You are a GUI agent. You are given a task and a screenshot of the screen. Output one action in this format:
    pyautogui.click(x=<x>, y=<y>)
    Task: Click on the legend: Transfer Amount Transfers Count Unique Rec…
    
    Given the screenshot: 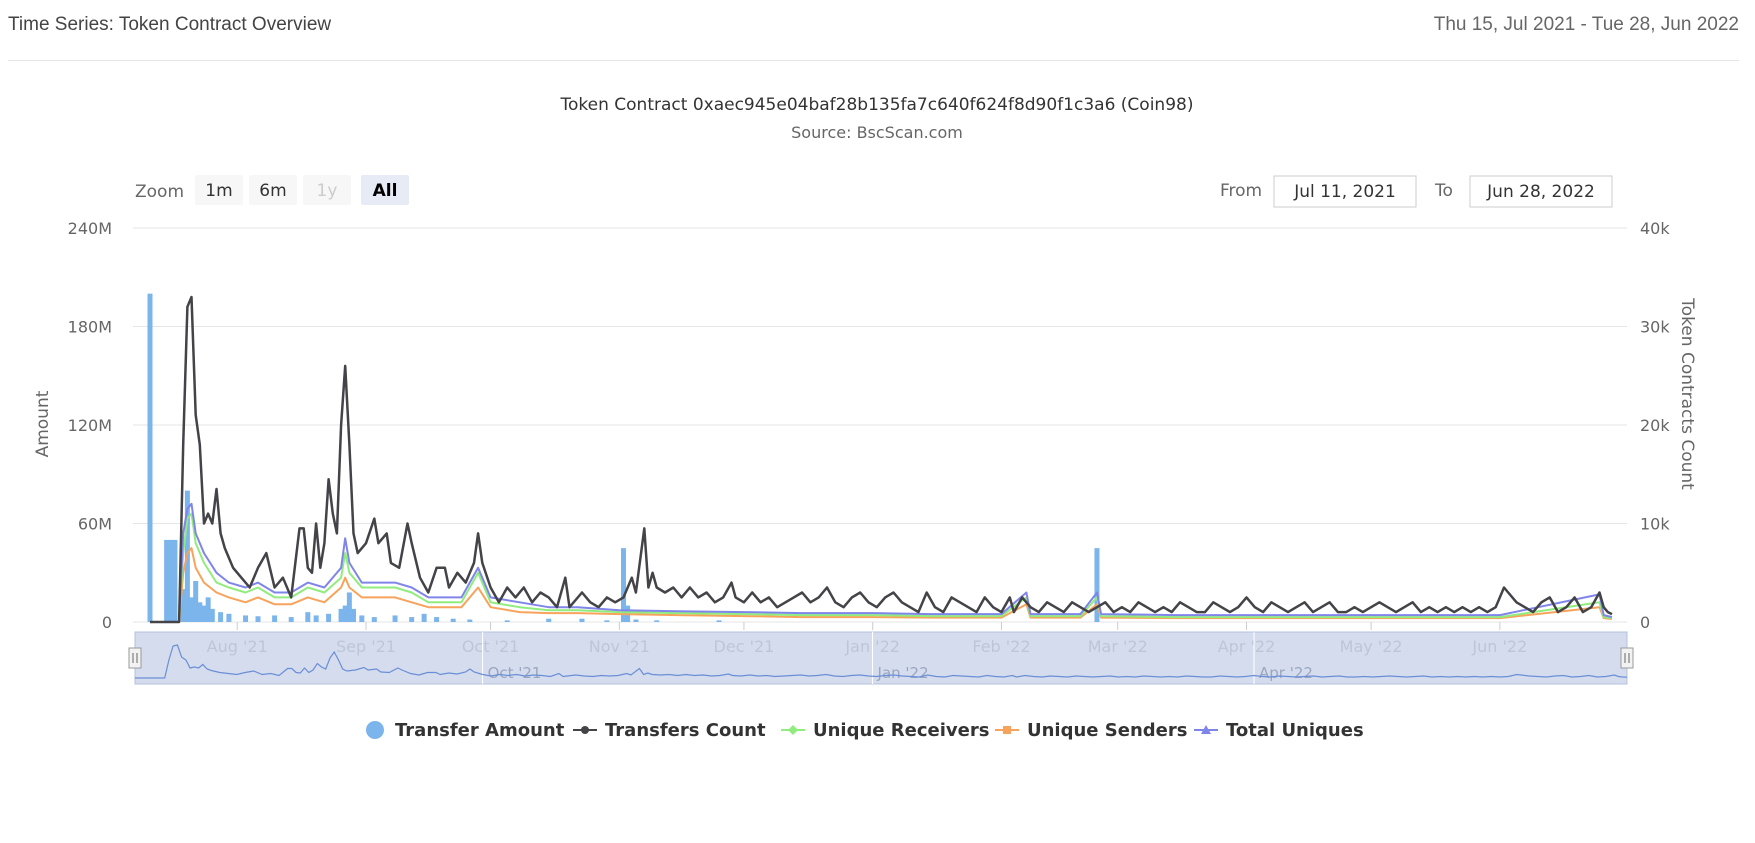 What is the action you would take?
    pyautogui.click(x=865, y=730)
    